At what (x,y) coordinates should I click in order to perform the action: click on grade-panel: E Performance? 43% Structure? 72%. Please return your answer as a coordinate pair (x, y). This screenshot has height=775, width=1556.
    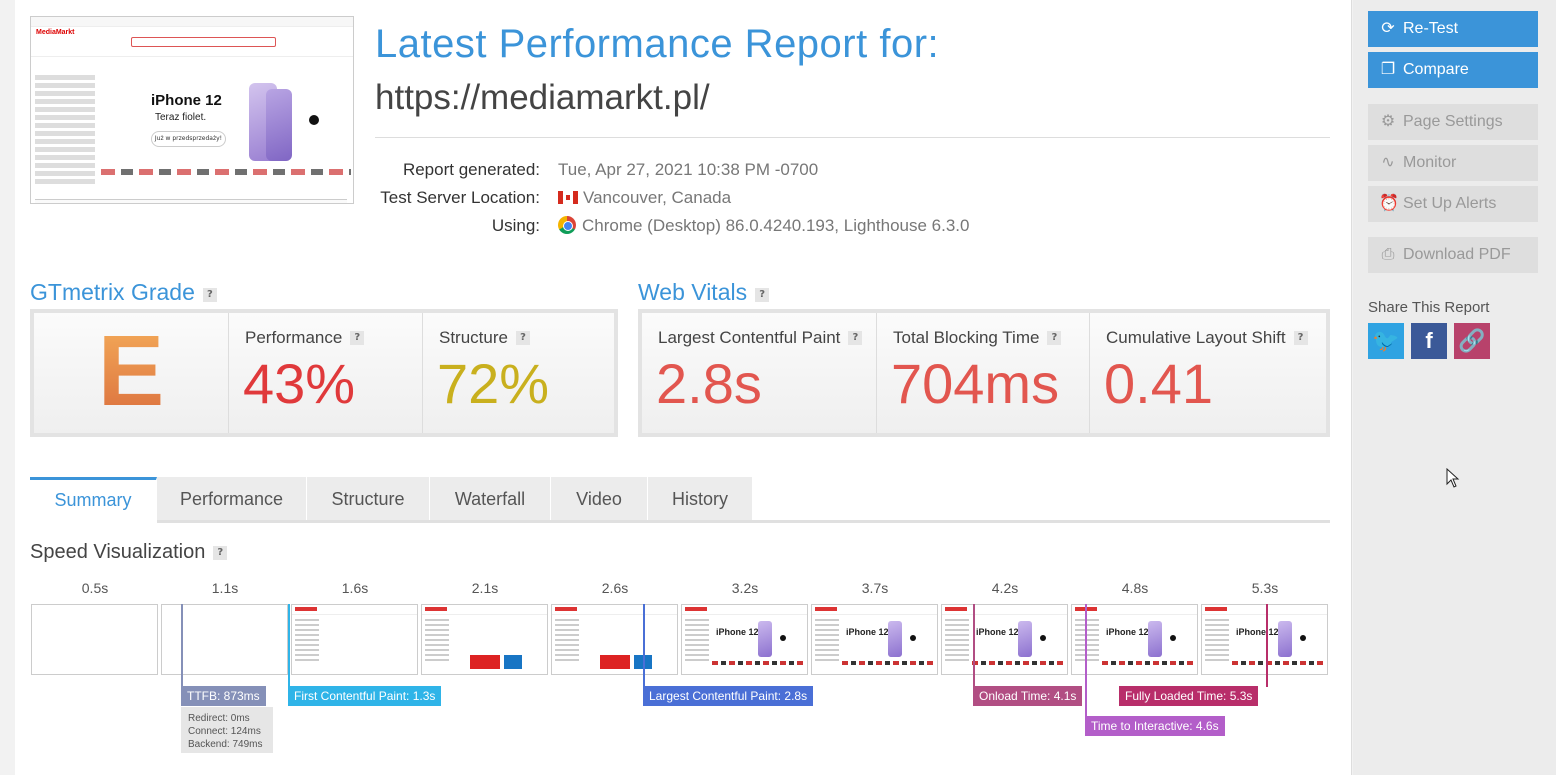
    Looking at the image, I should click on (324, 373).